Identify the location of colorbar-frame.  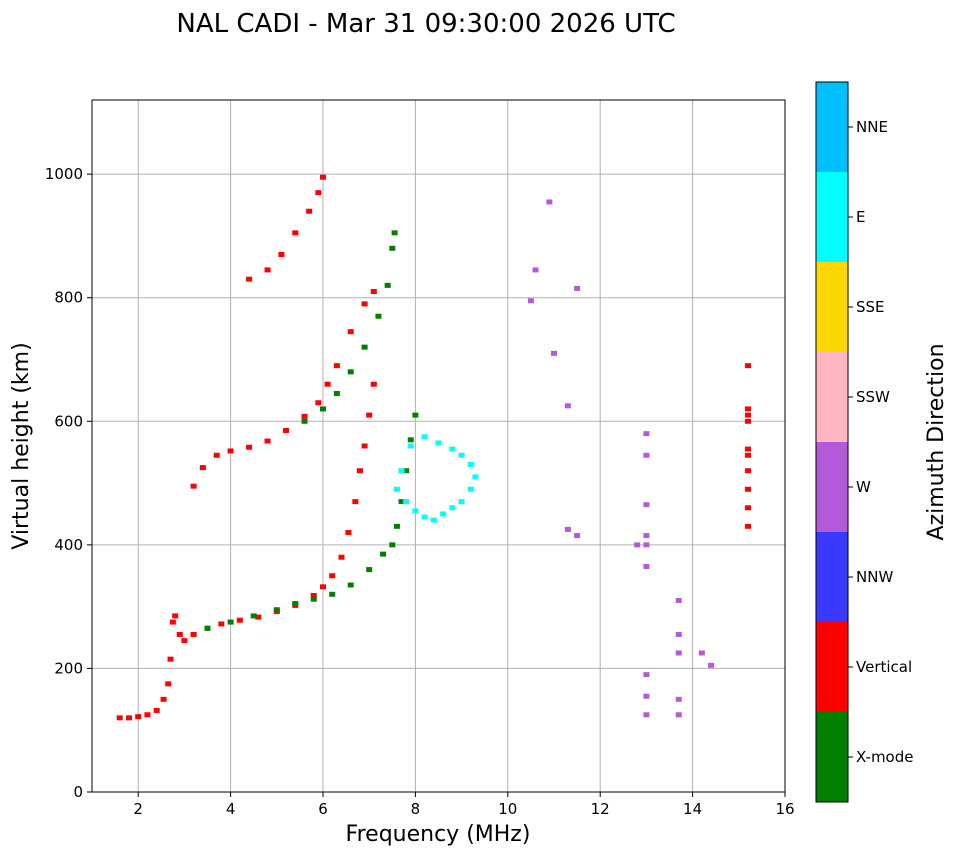
(832, 442).